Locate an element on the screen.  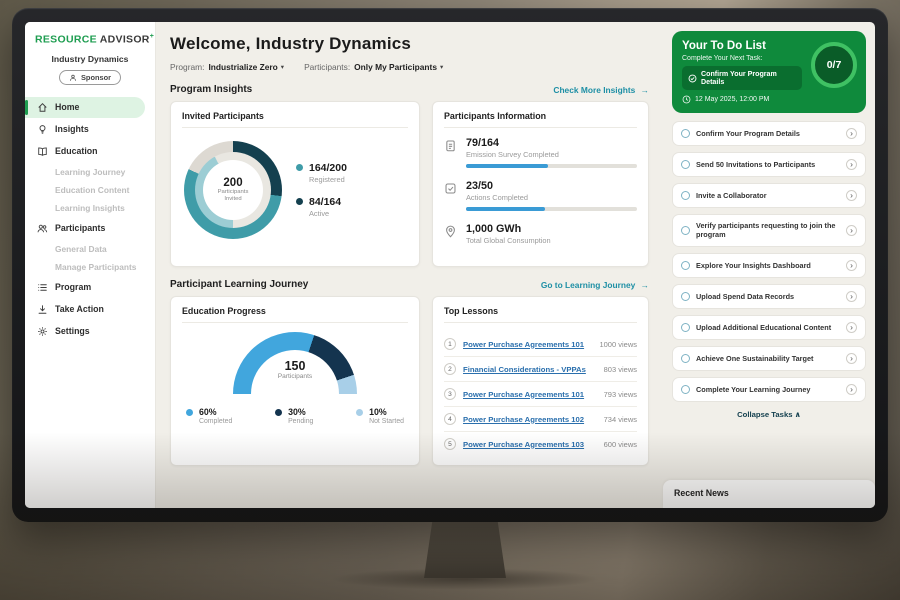
sidebar-item-general-data: General Data is located at coordinates (81, 248).